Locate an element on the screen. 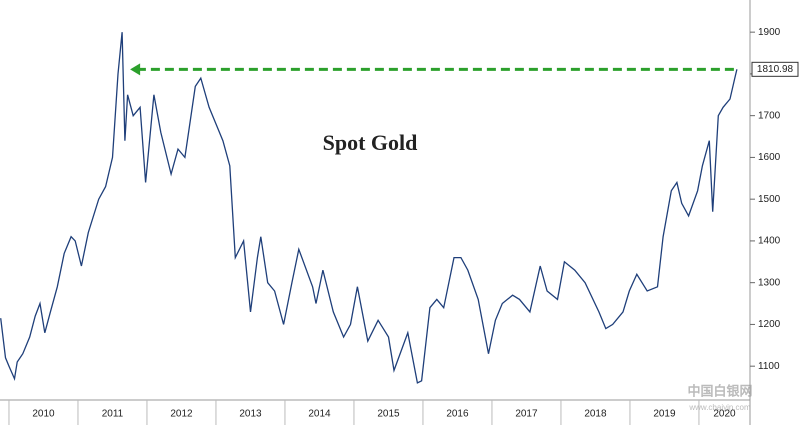  x-tick-label: 2011 is located at coordinates (113, 414).